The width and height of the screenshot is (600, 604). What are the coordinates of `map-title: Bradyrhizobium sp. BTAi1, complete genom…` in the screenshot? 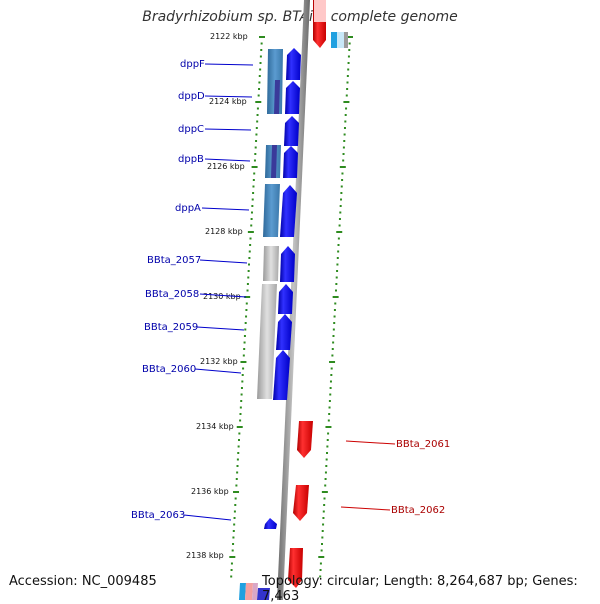 It's located at (300, 17).